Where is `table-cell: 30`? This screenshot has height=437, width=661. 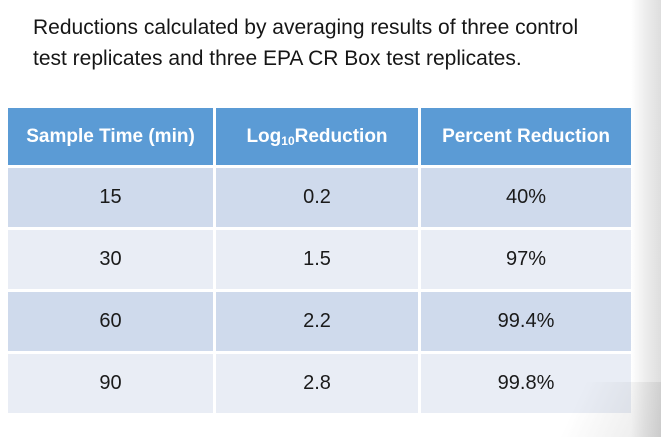 table-cell: 30 is located at coordinates (110, 259).